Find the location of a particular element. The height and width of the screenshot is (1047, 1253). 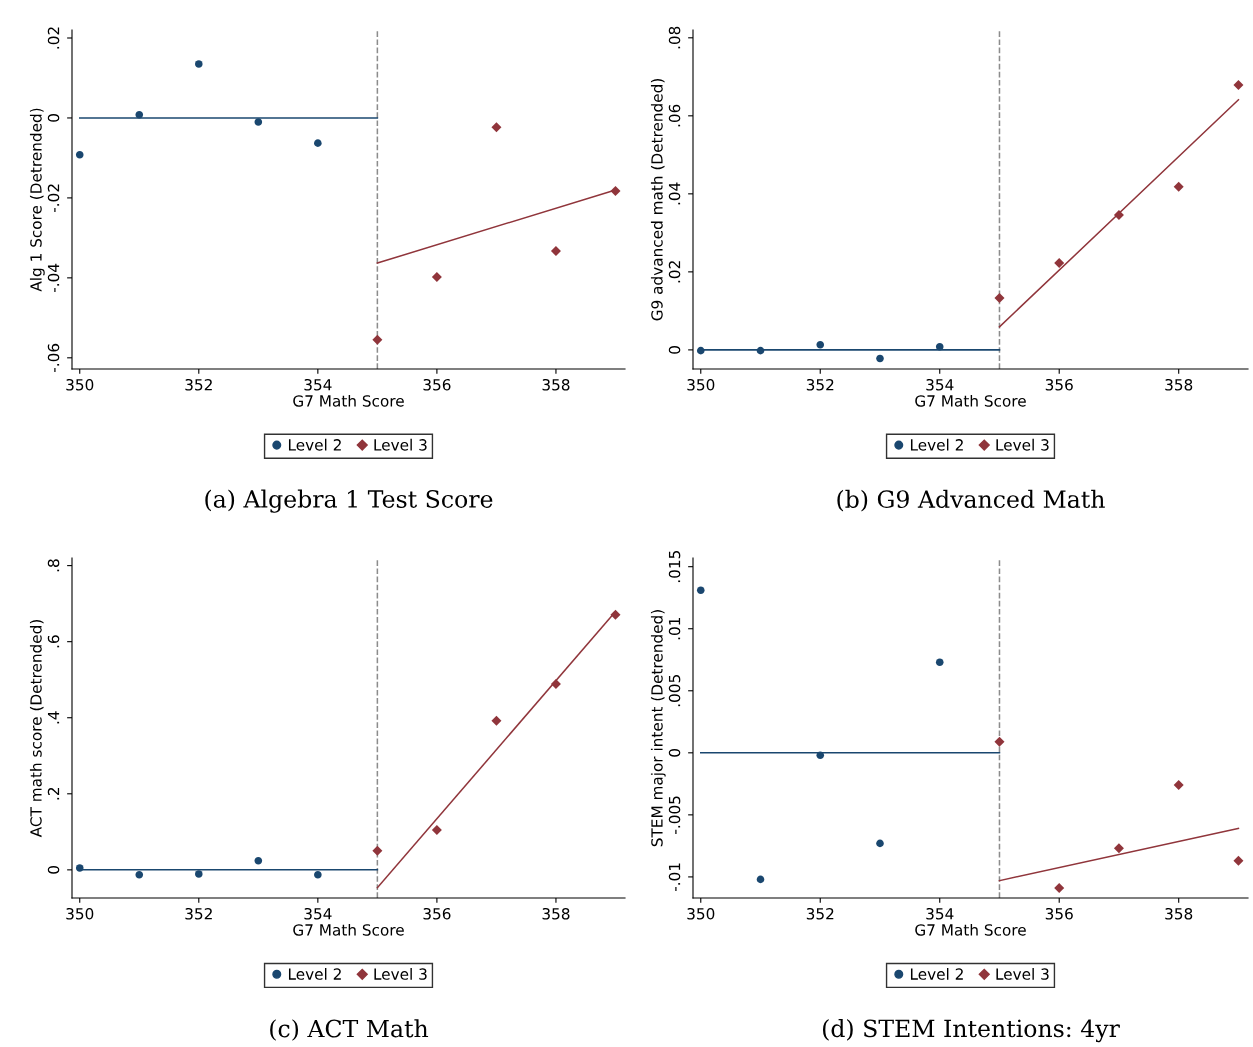

y-tick-label: .04 is located at coordinates (674, 193).